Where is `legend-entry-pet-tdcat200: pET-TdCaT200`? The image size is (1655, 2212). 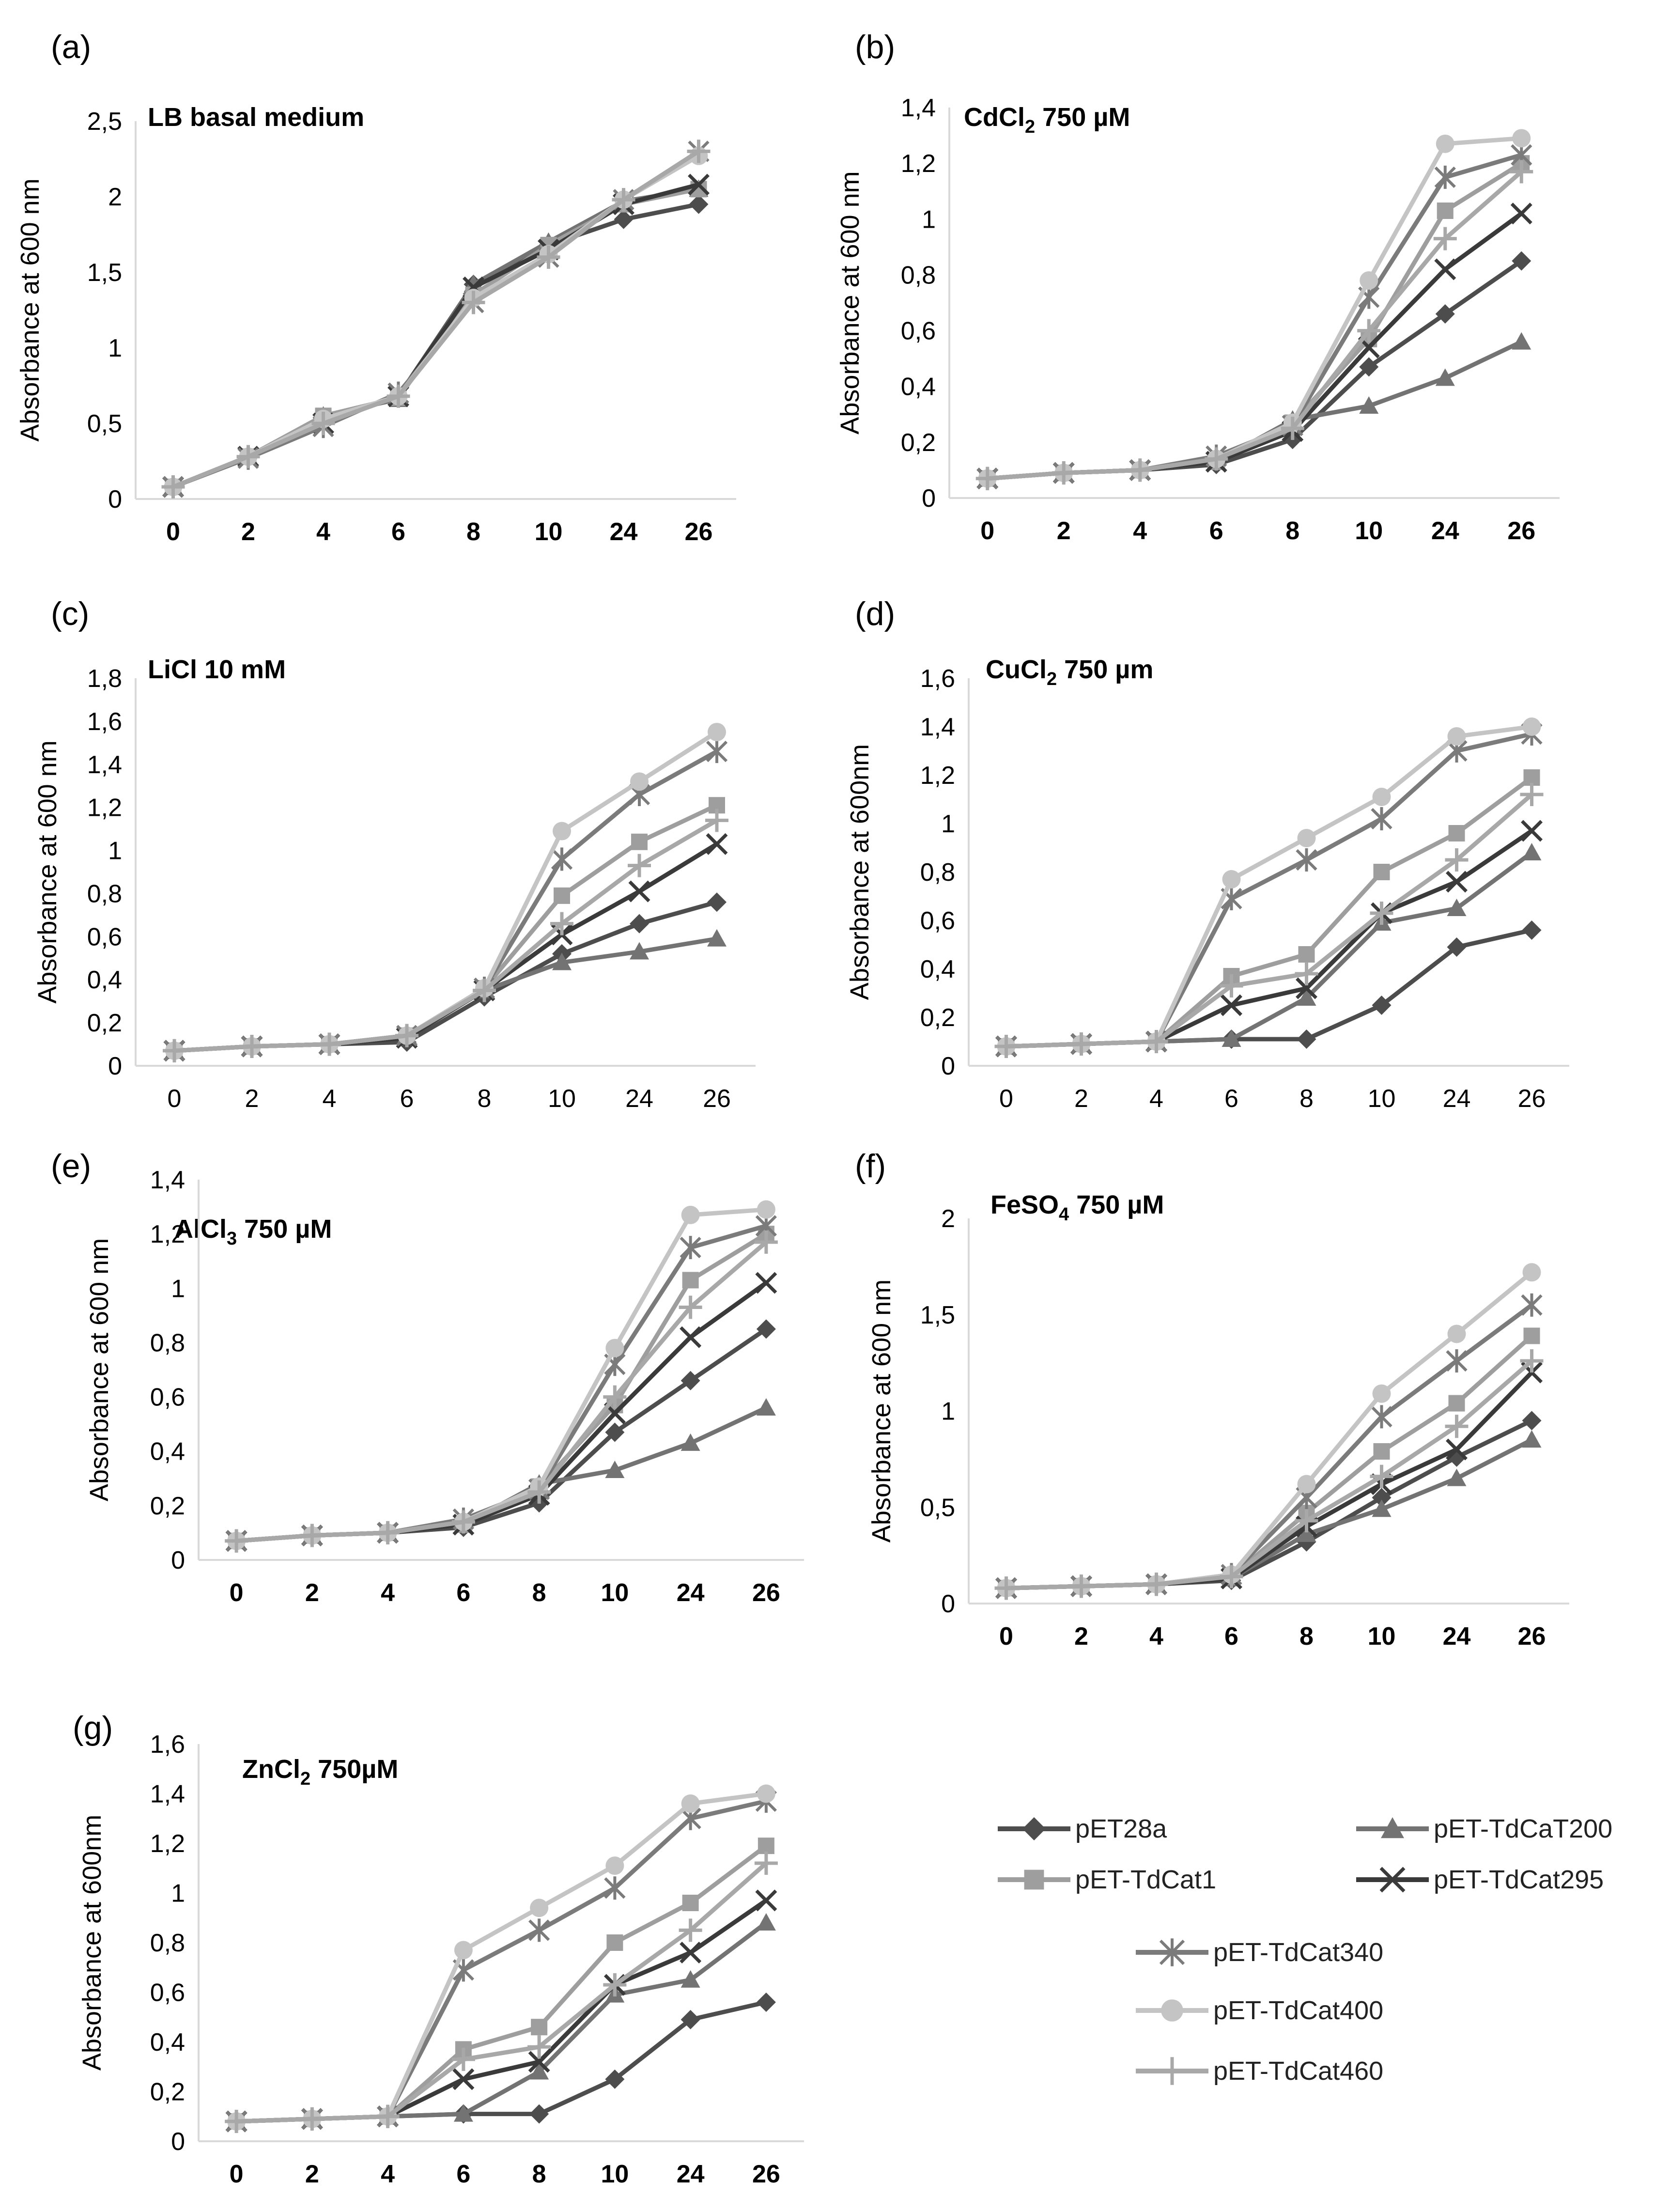
legend-entry-pet-tdcat200: pET-TdCaT200 is located at coordinates (1484, 1829).